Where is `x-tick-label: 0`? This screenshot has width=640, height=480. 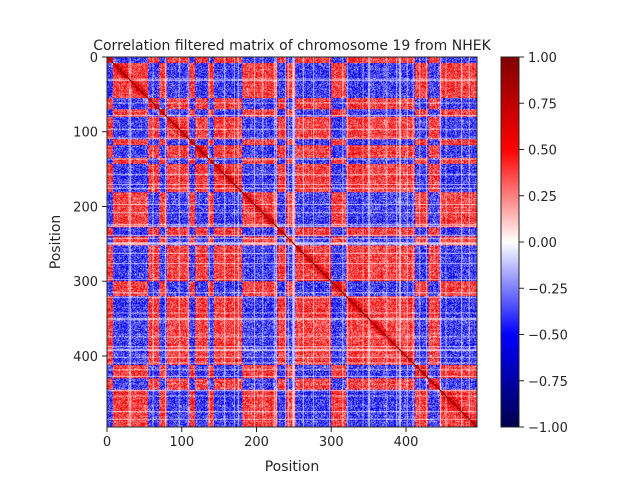
x-tick-label: 0 is located at coordinates (107, 442).